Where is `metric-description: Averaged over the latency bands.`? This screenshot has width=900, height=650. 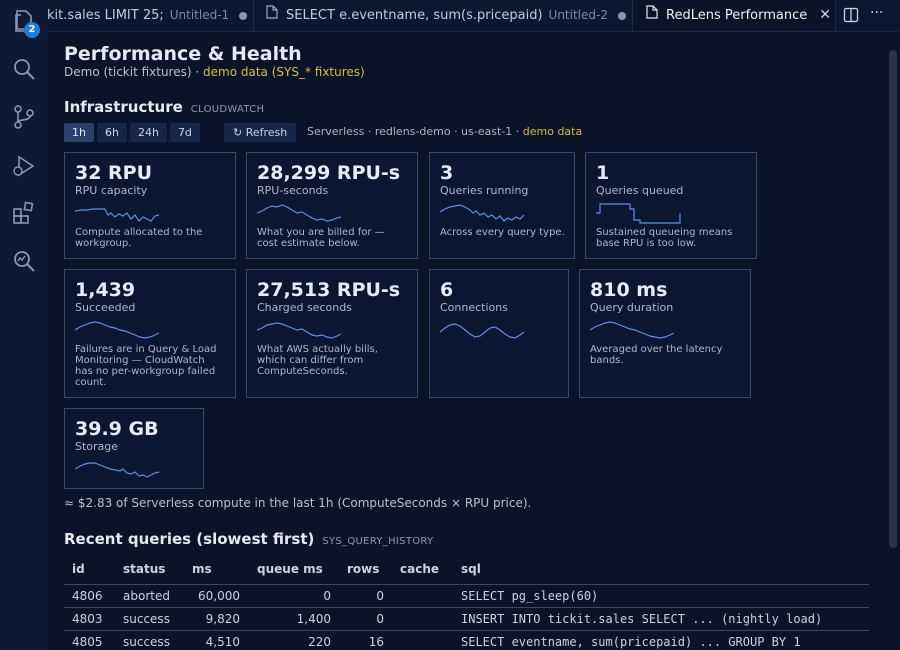 metric-description: Averaged over the latency bands. is located at coordinates (656, 355).